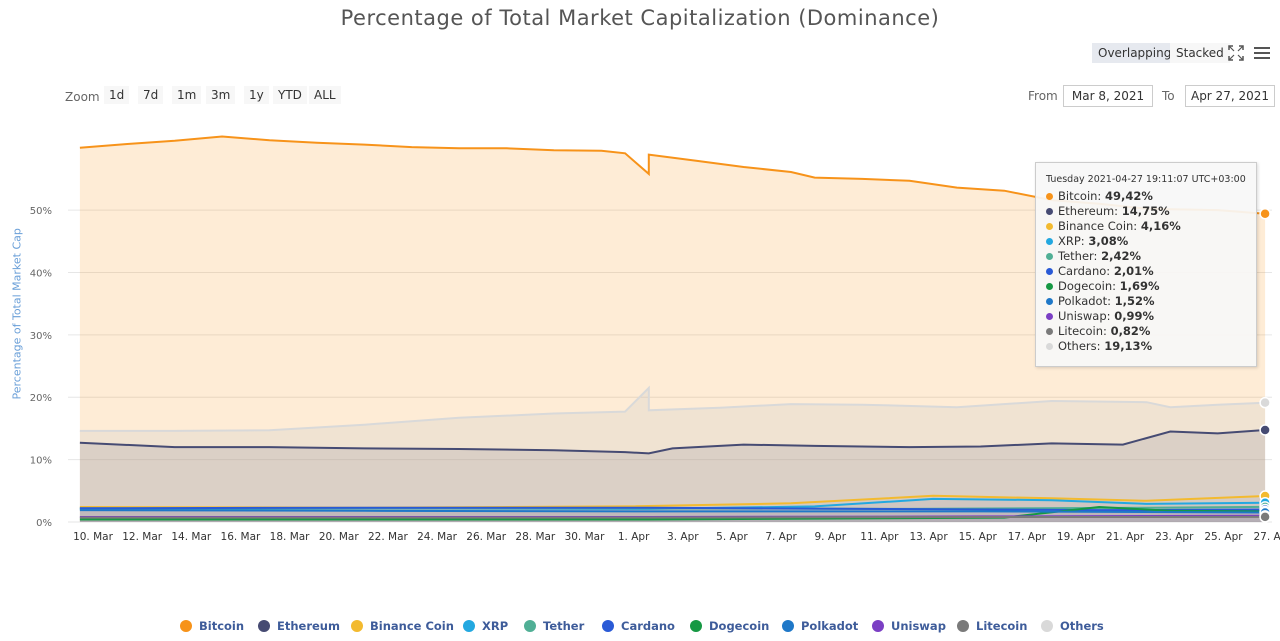 This screenshot has height=641, width=1280. I want to click on from-label: From, so click(1043, 96).